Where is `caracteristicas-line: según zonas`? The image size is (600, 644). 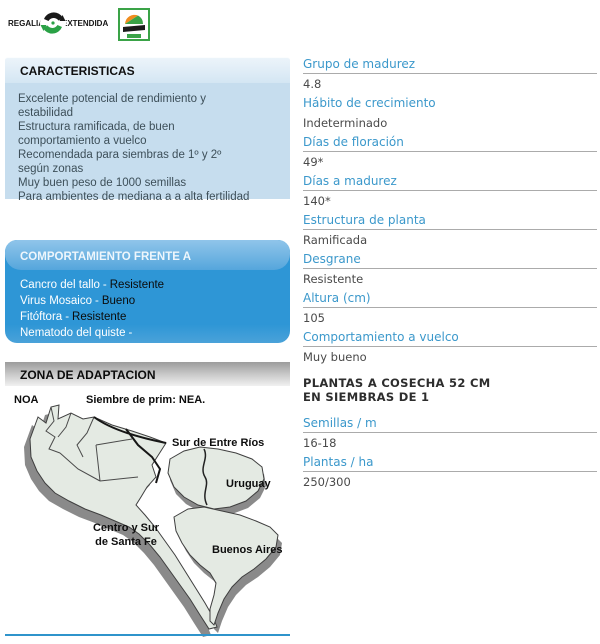
caracteristicas-line: según zonas is located at coordinates (51, 169).